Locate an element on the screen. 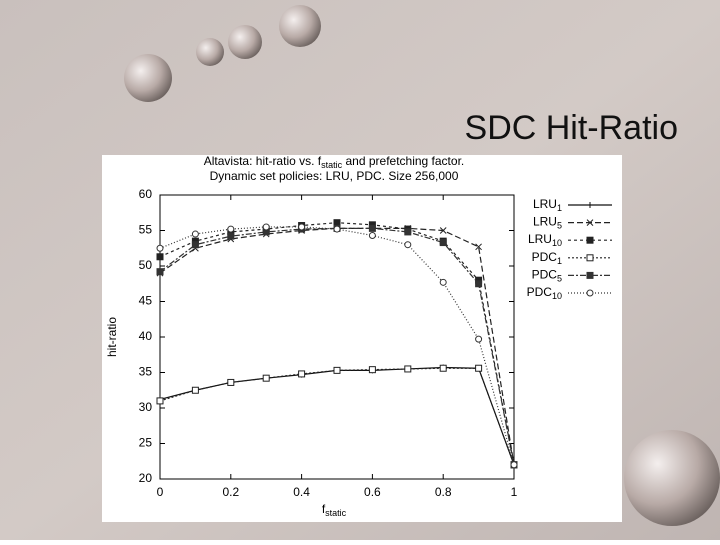 This screenshot has height=545, width=720. legend-label: LRU5 is located at coordinates (547, 223).